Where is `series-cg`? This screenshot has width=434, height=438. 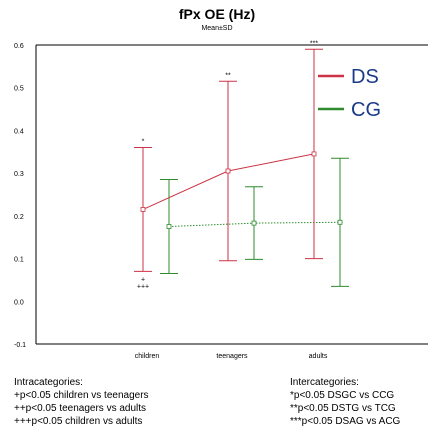
series-cg is located at coordinates (254, 222).